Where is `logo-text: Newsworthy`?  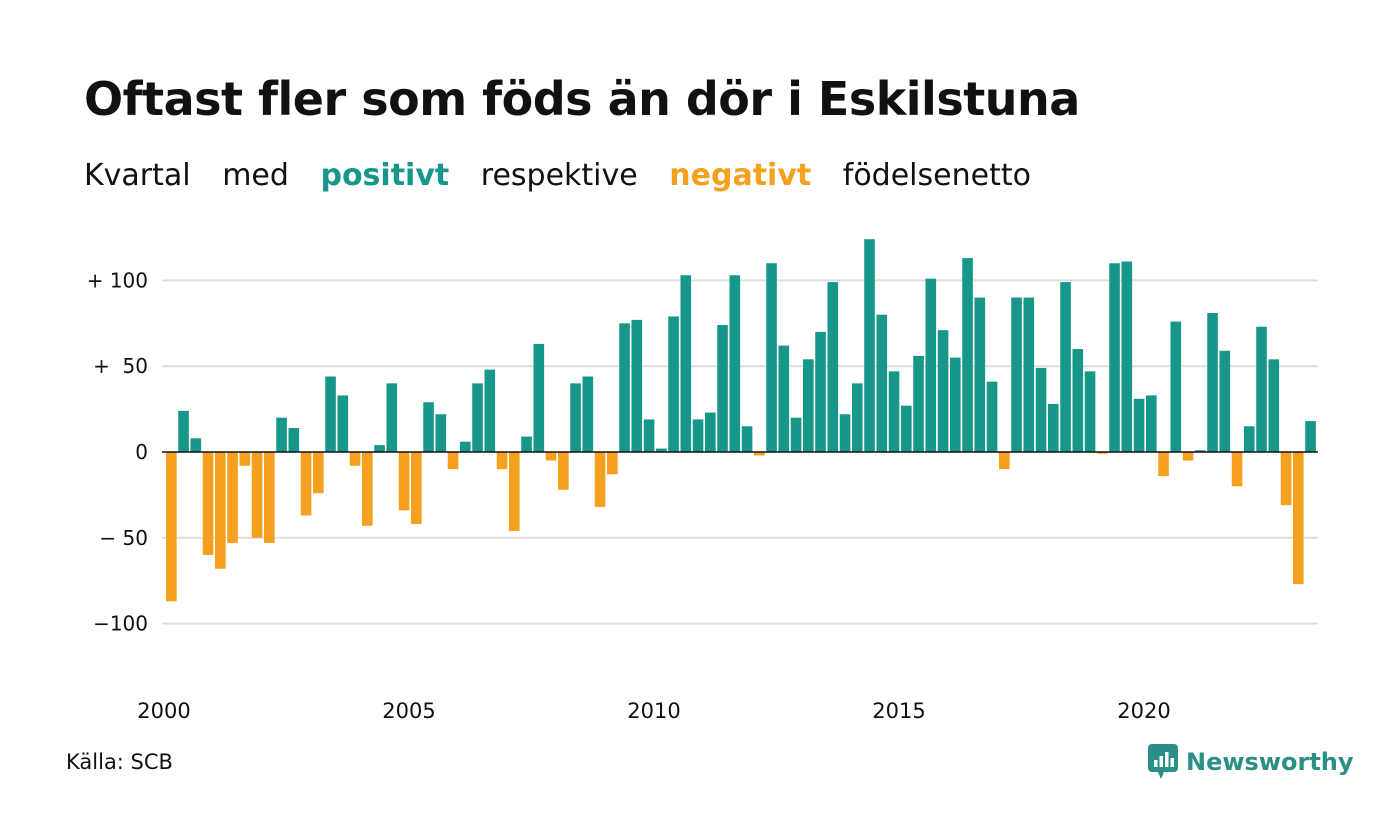
logo-text: Newsworthy is located at coordinates (1270, 762).